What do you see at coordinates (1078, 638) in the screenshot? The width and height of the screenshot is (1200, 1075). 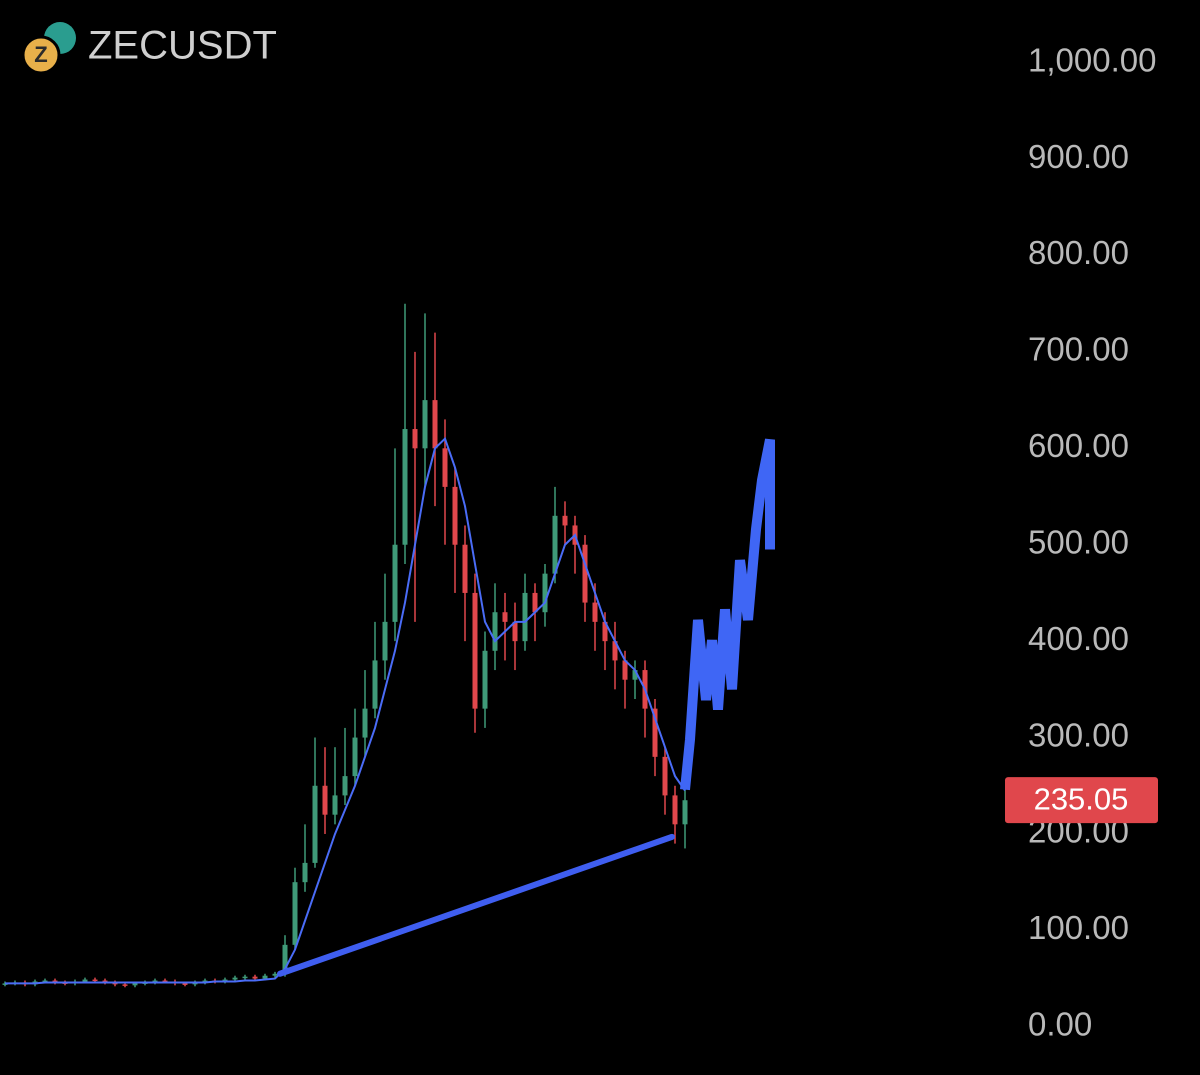 I see `y-tick-label: 400.00` at bounding box center [1078, 638].